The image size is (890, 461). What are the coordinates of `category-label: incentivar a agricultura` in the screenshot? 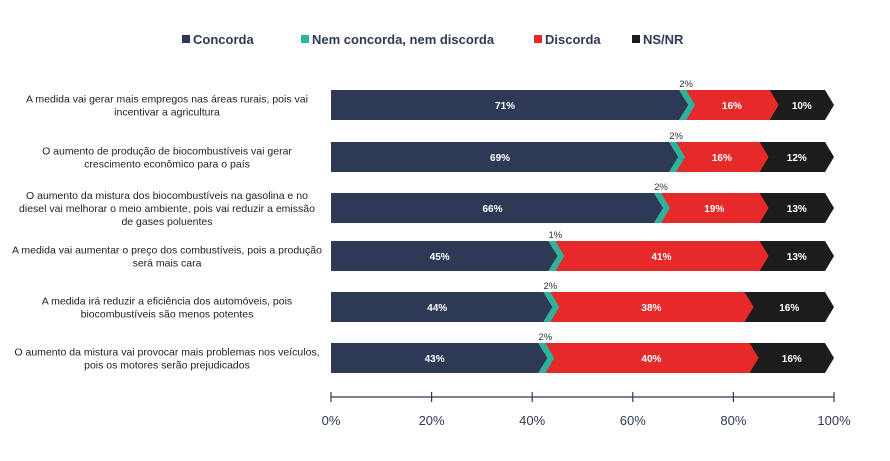 It's located at (167, 113).